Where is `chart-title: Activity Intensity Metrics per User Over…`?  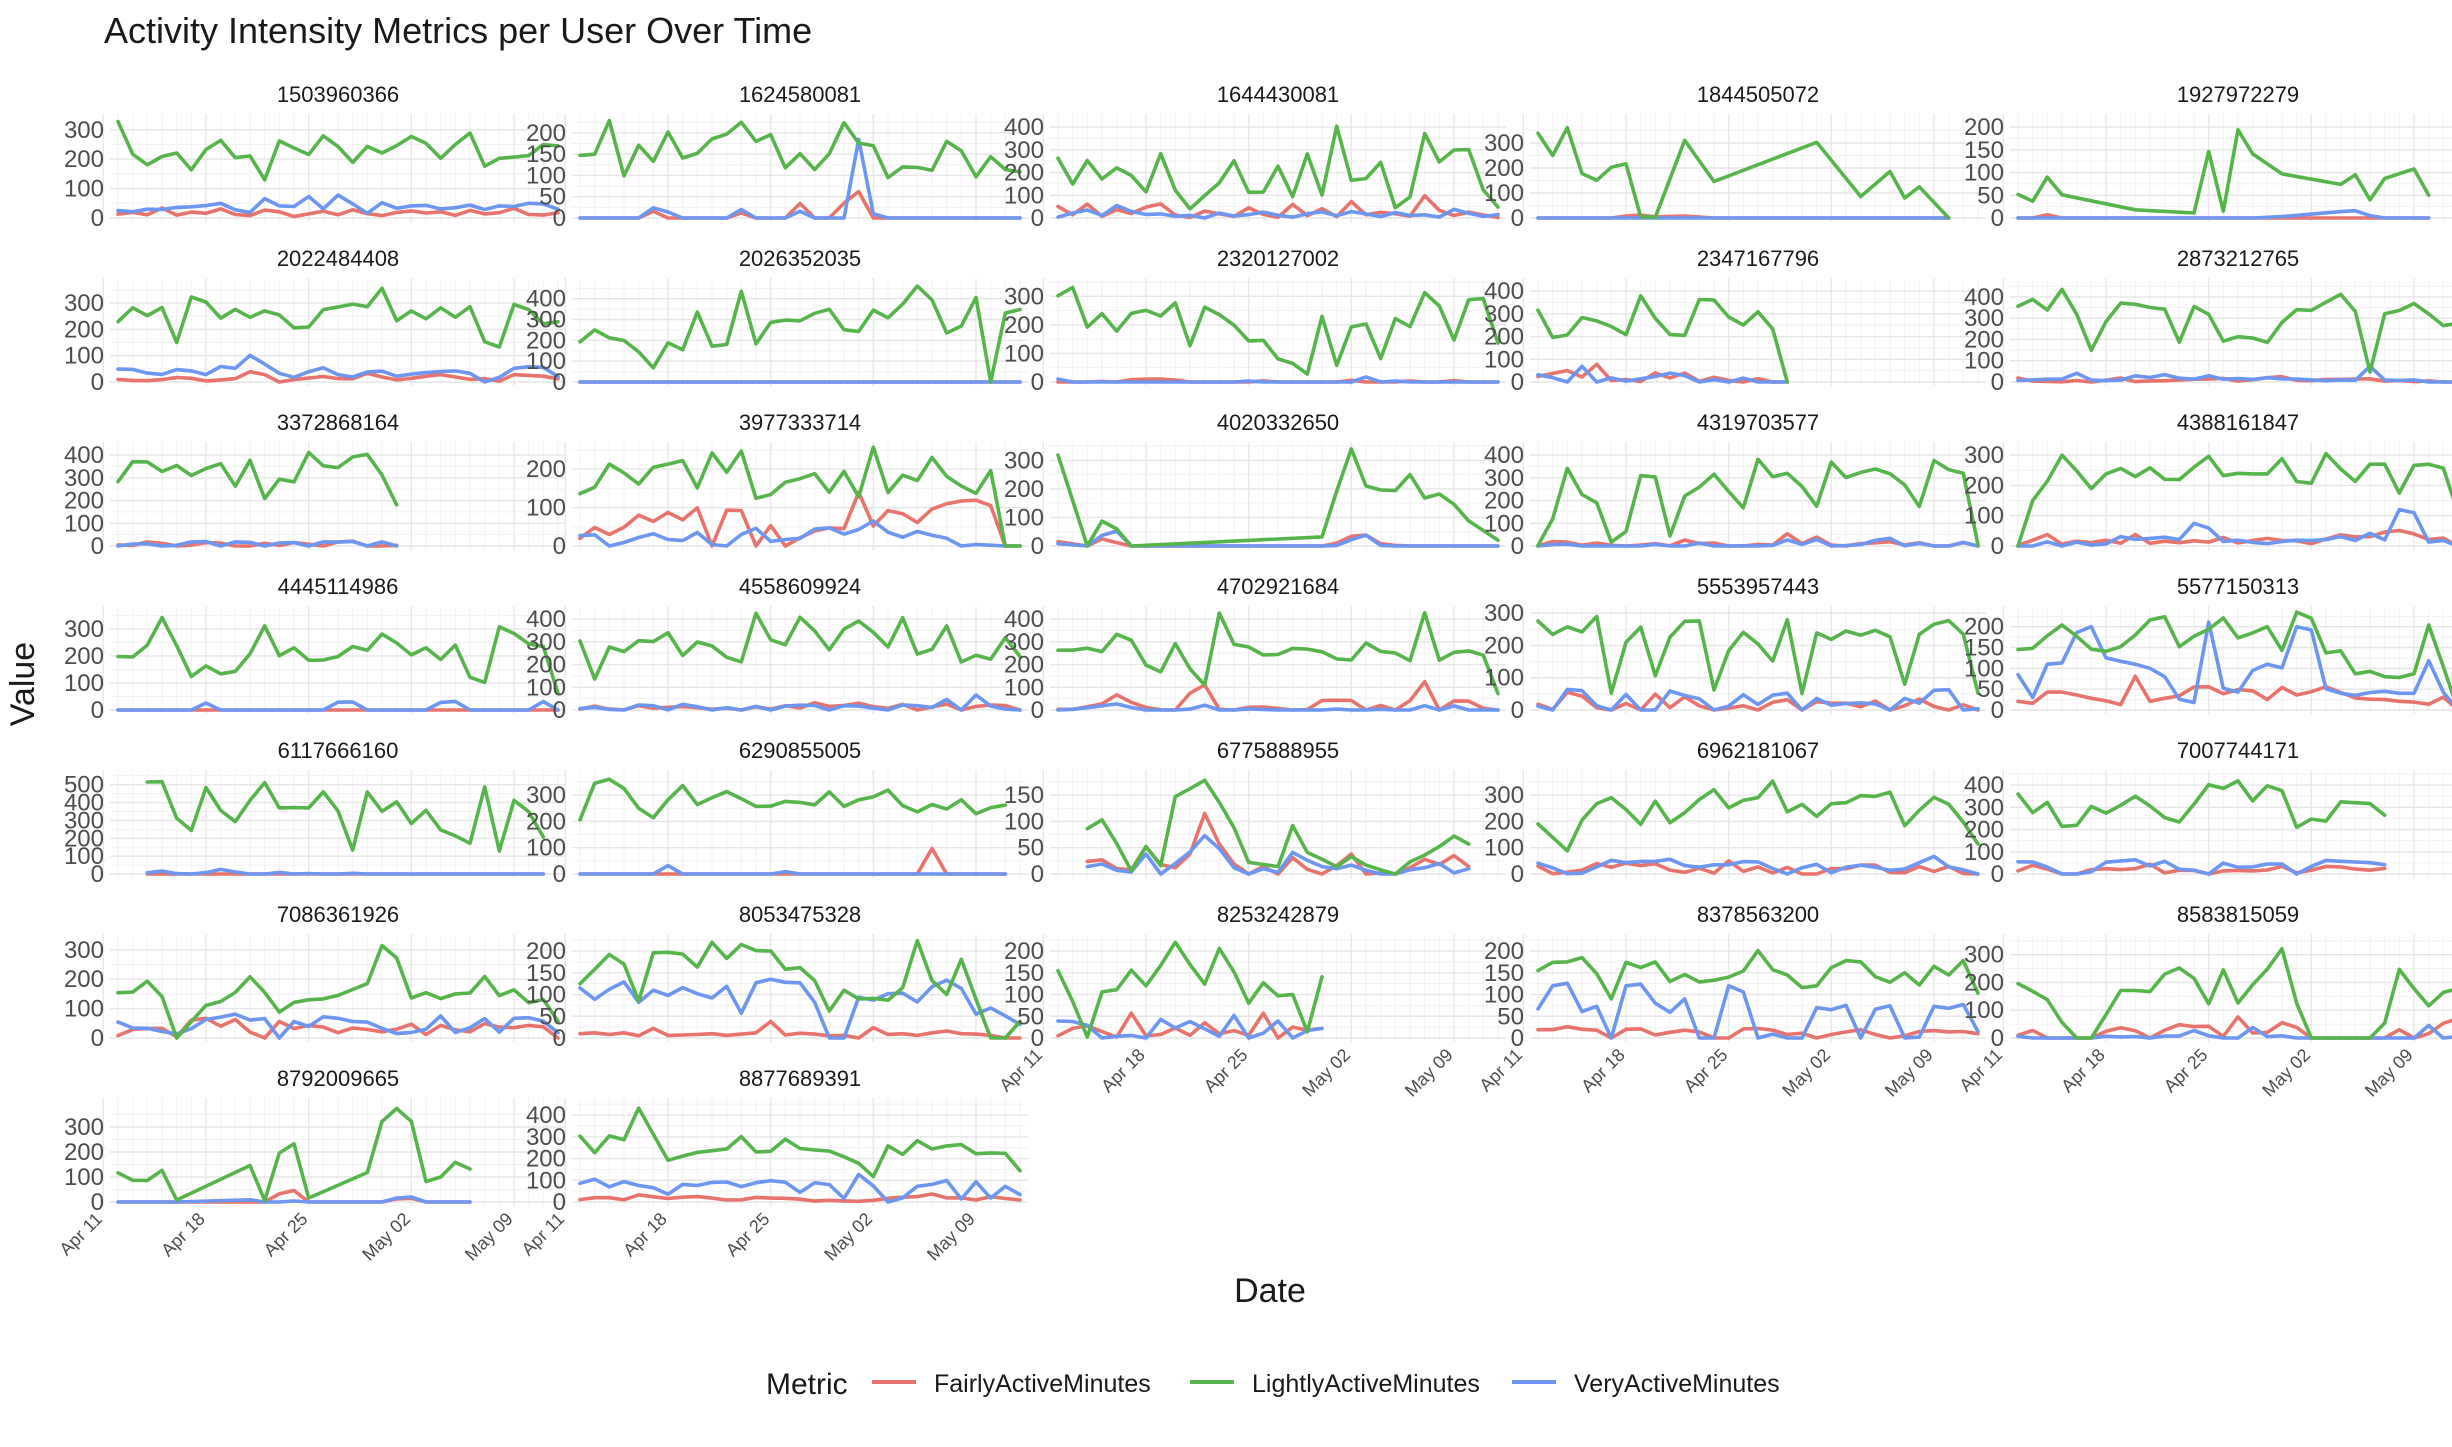 chart-title: Activity Intensity Metrics per User Over… is located at coordinates (458, 30).